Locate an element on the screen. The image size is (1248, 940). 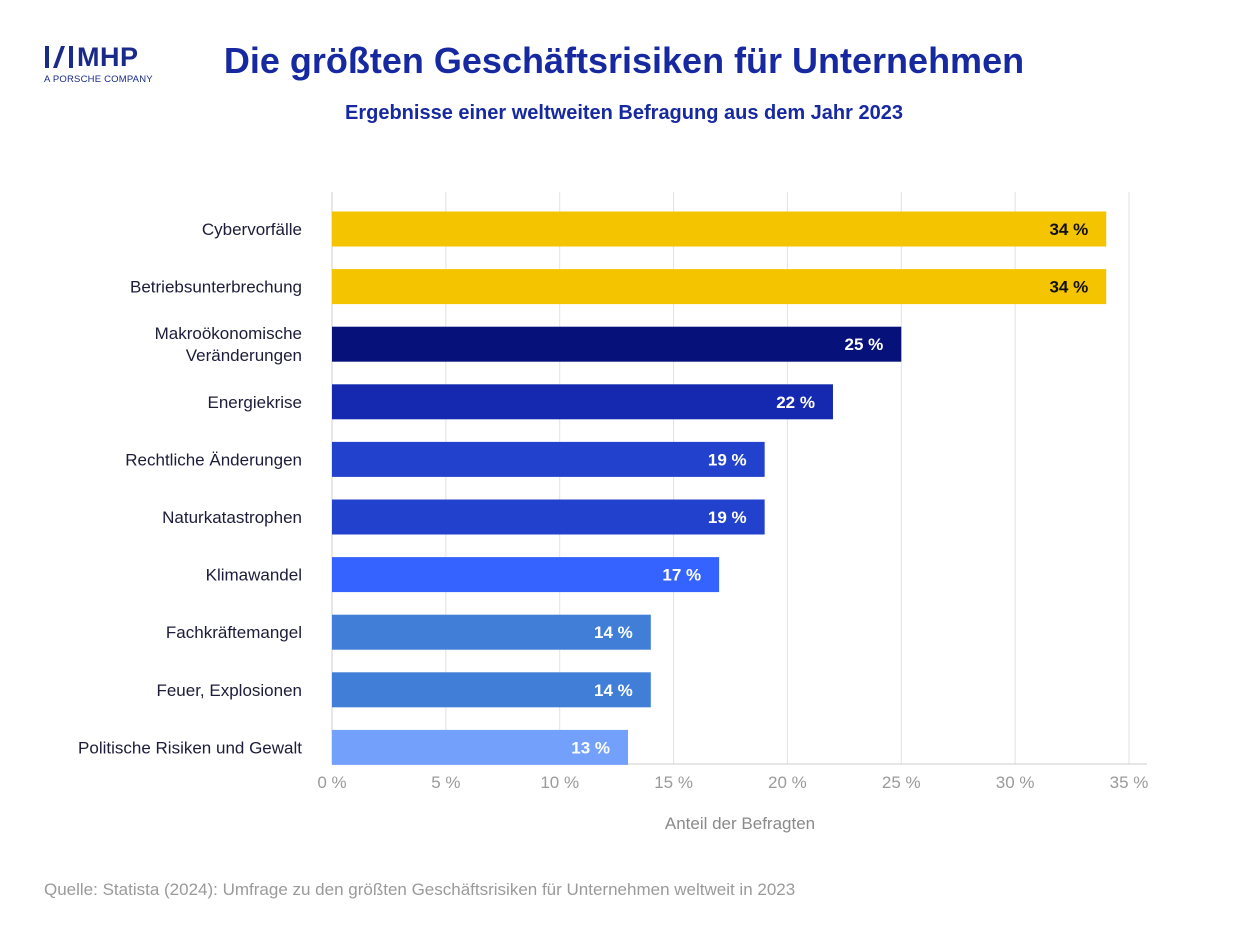
x-tick-label: 15 % is located at coordinates (673, 782).